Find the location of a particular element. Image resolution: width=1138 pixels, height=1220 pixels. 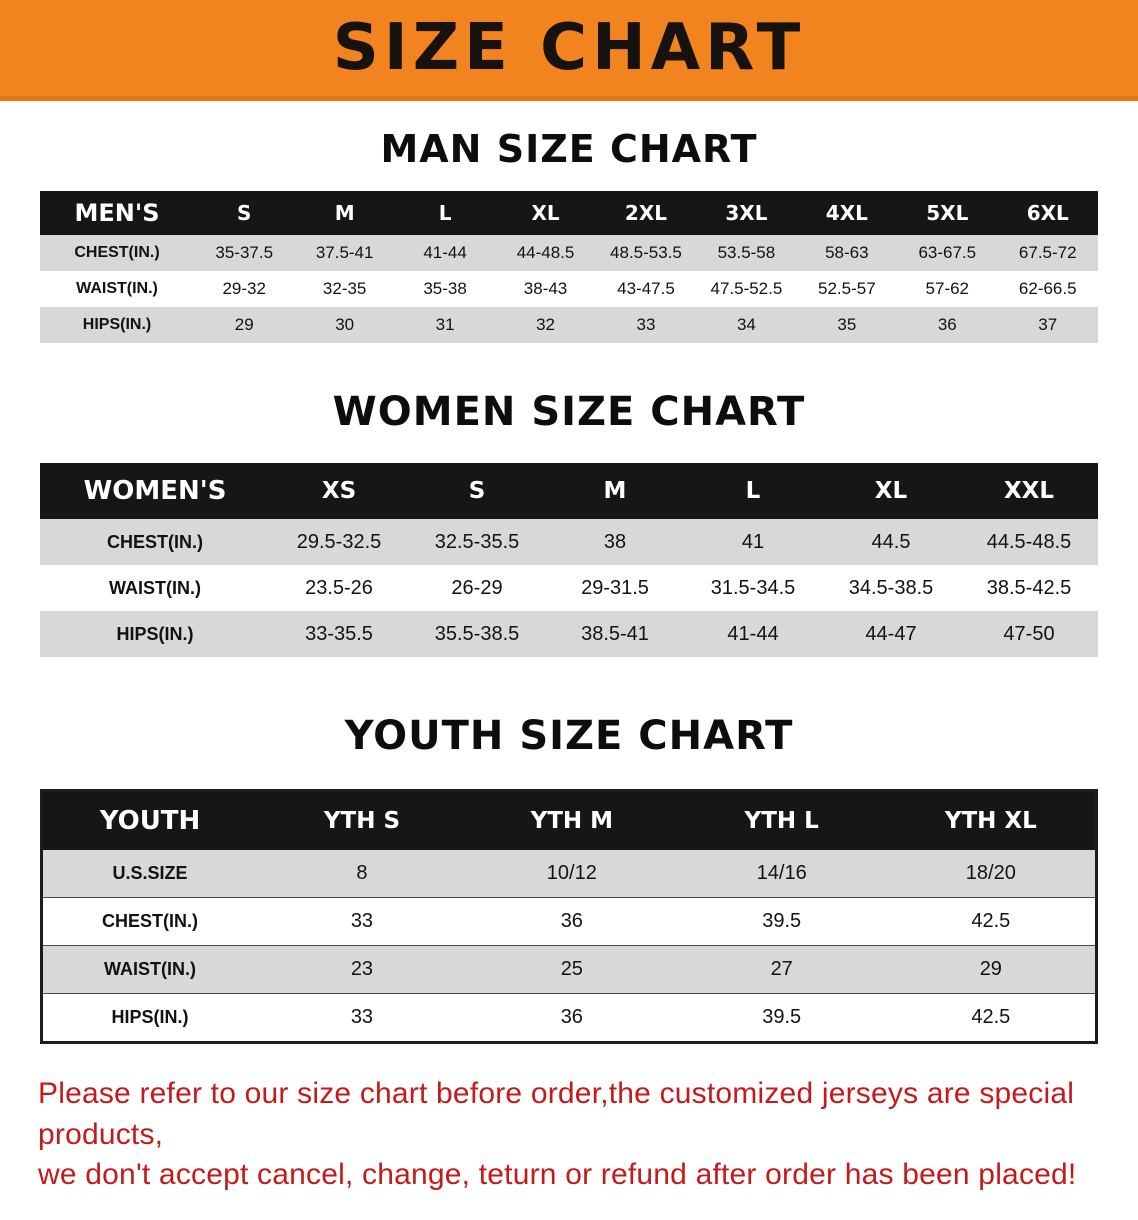

size-value-cell: 43-47.5 is located at coordinates (646, 288).